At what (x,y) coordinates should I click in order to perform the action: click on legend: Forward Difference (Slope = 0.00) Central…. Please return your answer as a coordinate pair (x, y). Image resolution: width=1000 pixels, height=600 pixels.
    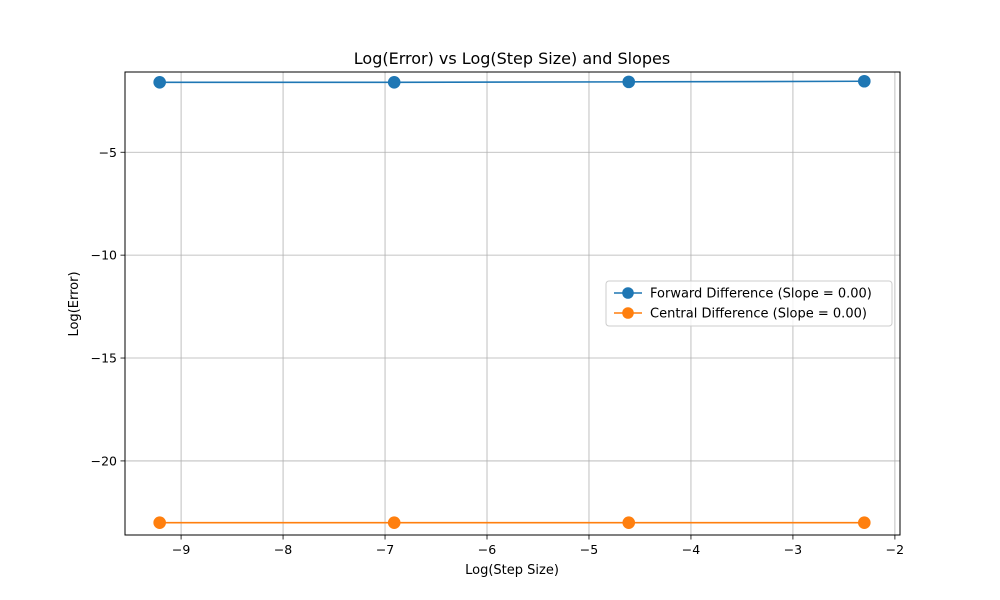
    Looking at the image, I should click on (749, 303).